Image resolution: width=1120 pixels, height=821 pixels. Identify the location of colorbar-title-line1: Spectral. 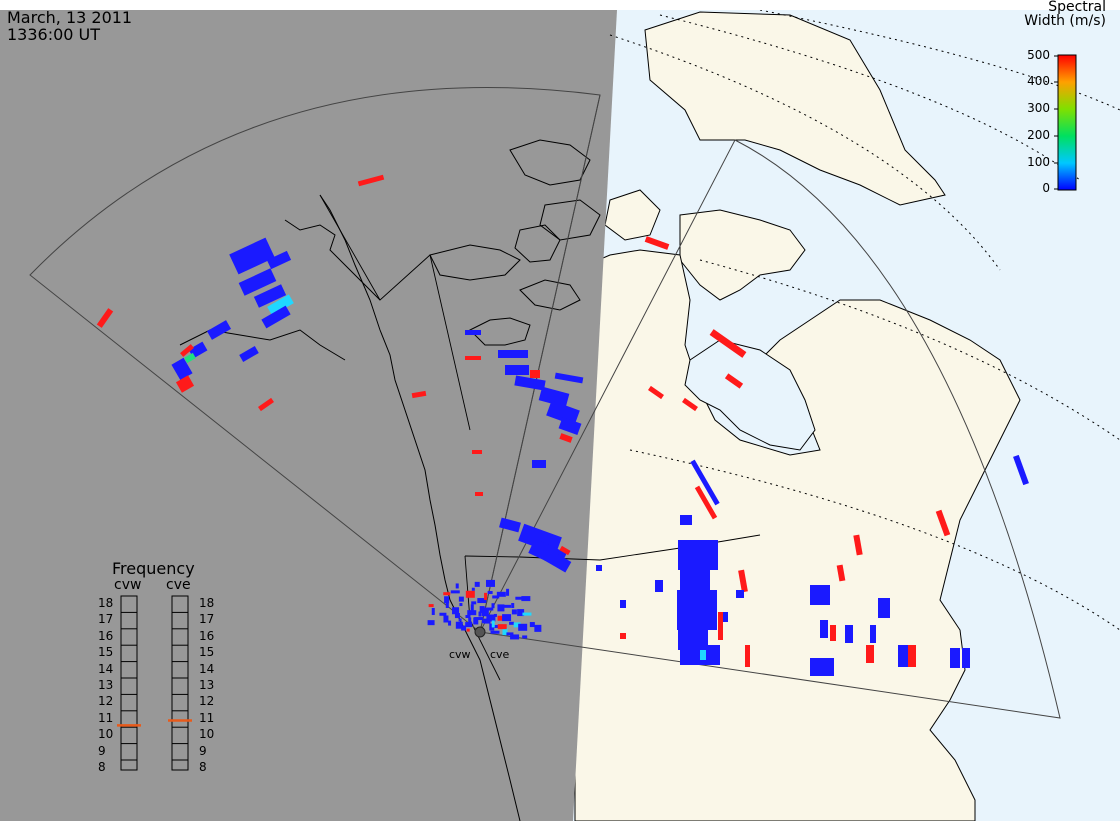
(1077, 7).